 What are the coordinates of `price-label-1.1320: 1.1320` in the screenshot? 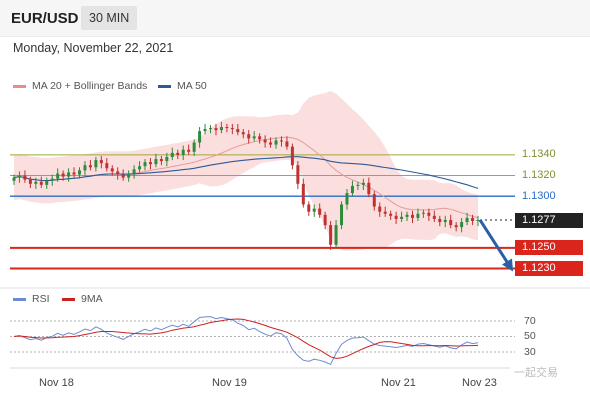 It's located at (539, 175).